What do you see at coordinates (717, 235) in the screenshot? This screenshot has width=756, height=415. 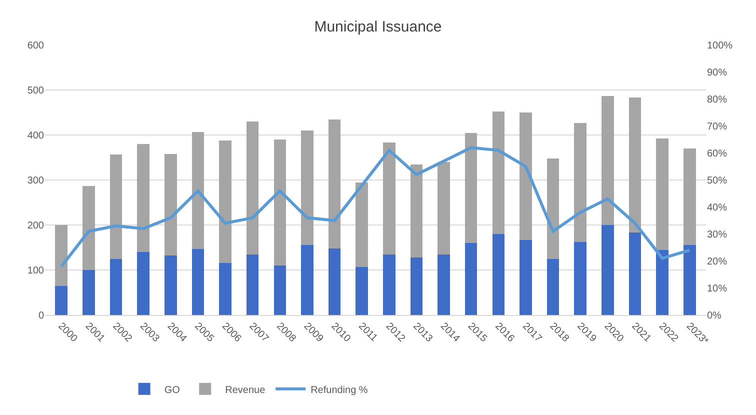 I see `y2-tick-label: 30%` at bounding box center [717, 235].